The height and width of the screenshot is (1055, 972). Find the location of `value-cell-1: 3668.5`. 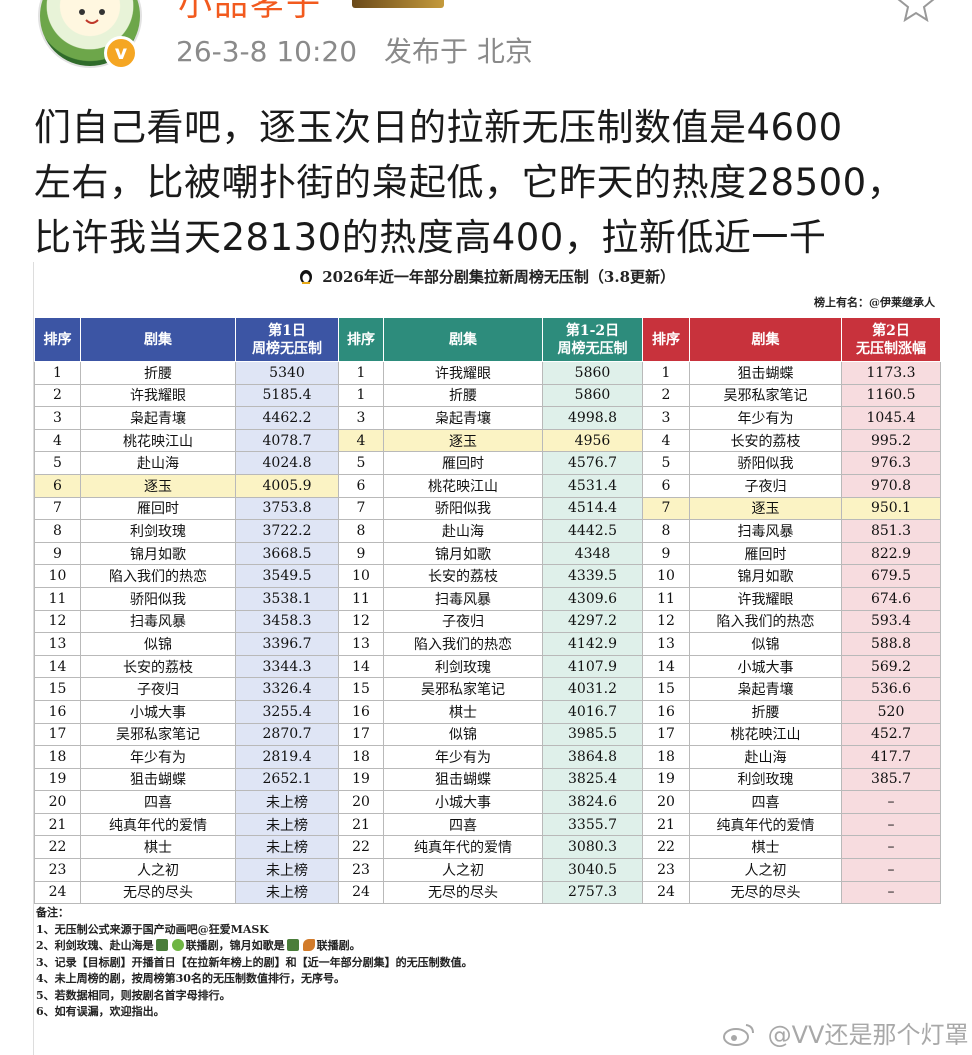

value-cell-1: 3668.5 is located at coordinates (287, 553).